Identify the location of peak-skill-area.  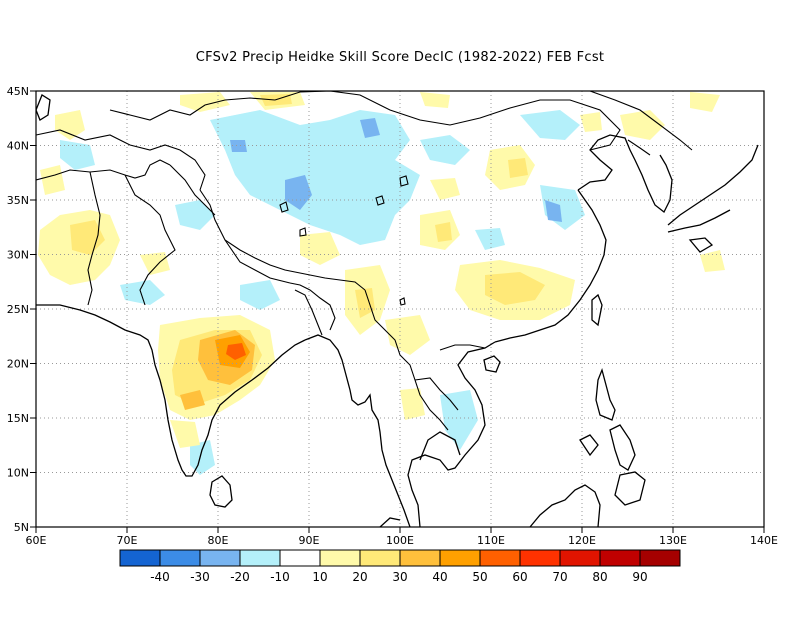
(236, 351).